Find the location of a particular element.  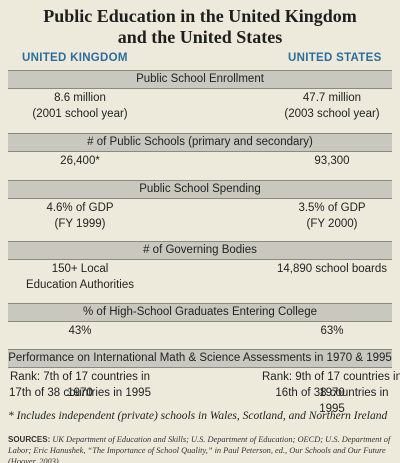

column-header: UNITED KINGDOM is located at coordinates (75, 58).